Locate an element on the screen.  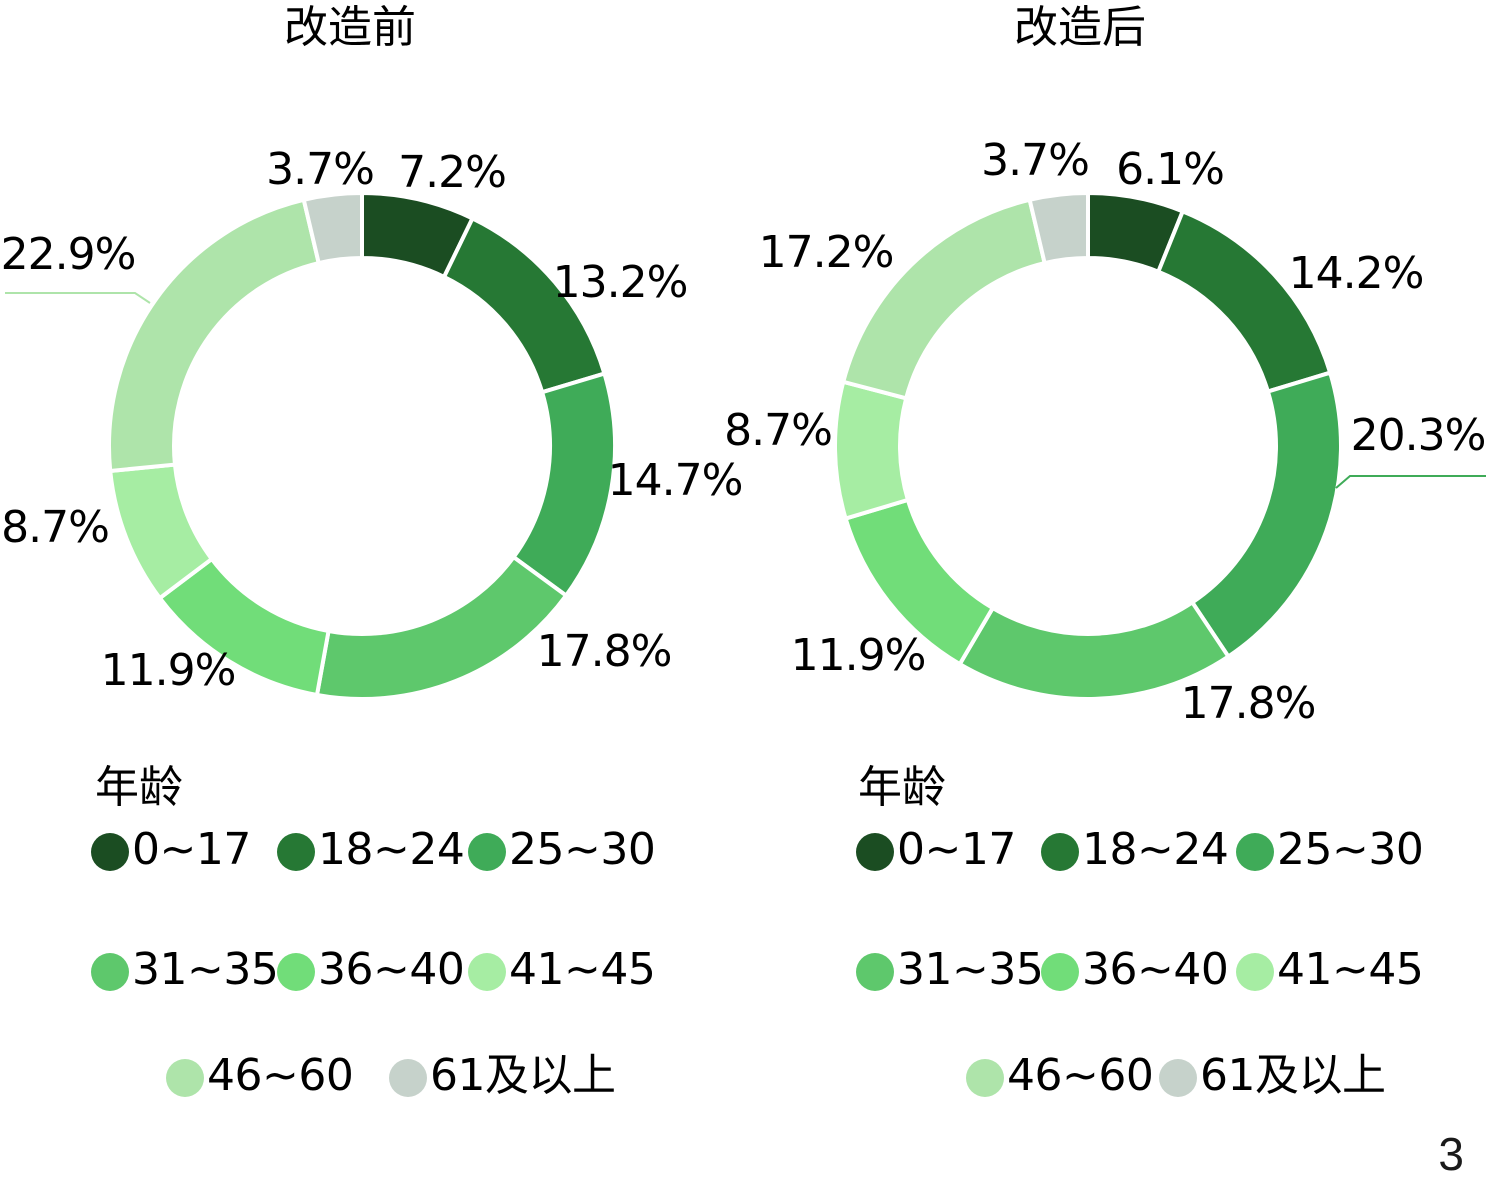
data-label: 14.2% is located at coordinates (1356, 273).